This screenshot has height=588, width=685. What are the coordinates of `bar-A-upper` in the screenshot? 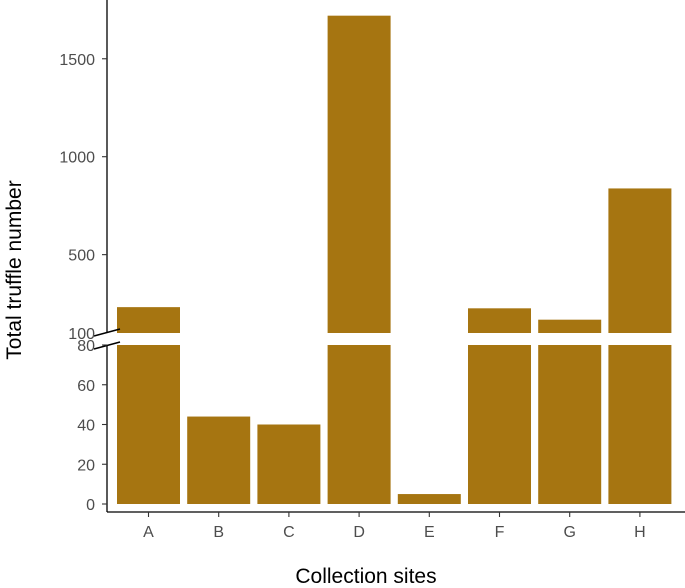 It's located at (148, 320).